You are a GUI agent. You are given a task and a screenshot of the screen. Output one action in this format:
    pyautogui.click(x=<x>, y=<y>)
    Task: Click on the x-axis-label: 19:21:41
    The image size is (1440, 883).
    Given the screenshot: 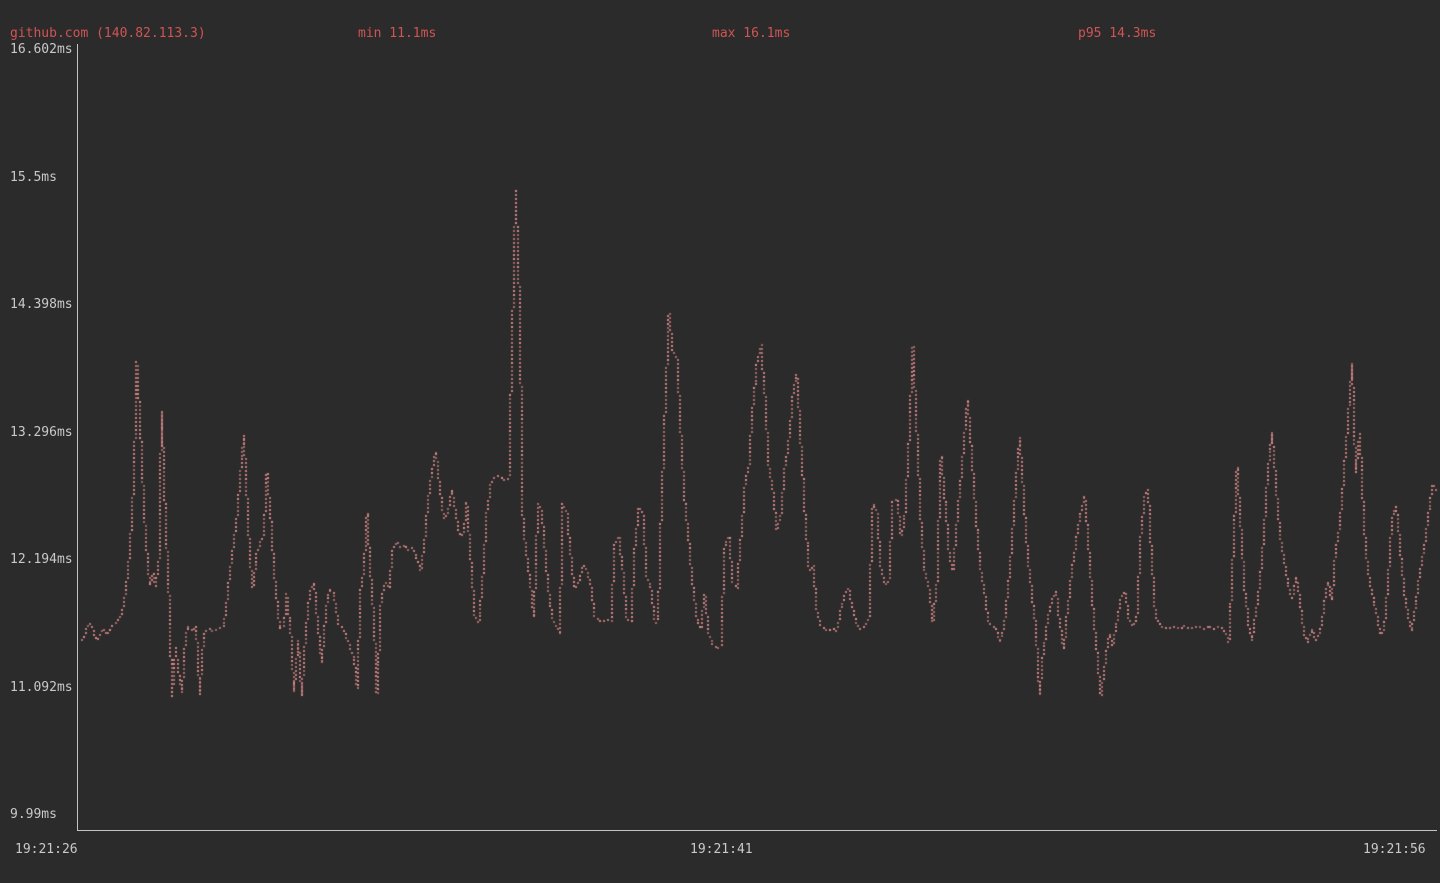 What is the action you would take?
    pyautogui.click(x=721, y=849)
    